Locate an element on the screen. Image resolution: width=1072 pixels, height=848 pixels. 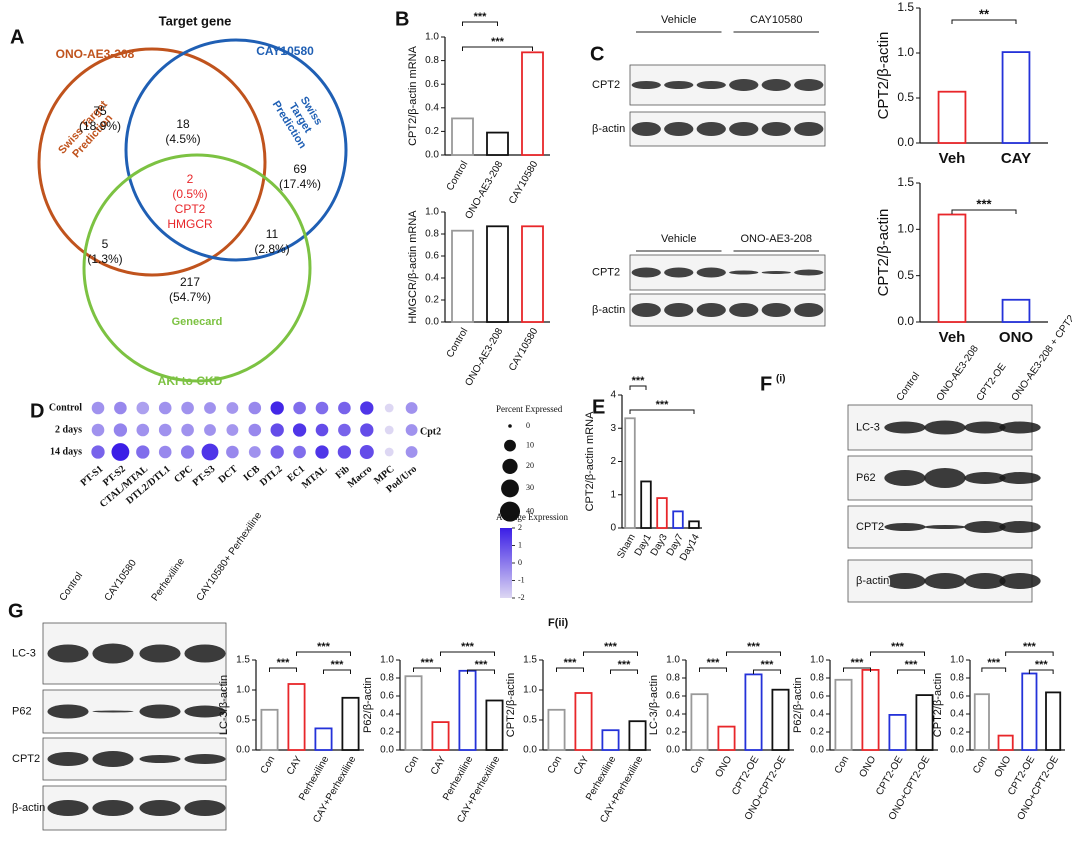
x-tick-label: ONO is located at coordinates (723, 766).